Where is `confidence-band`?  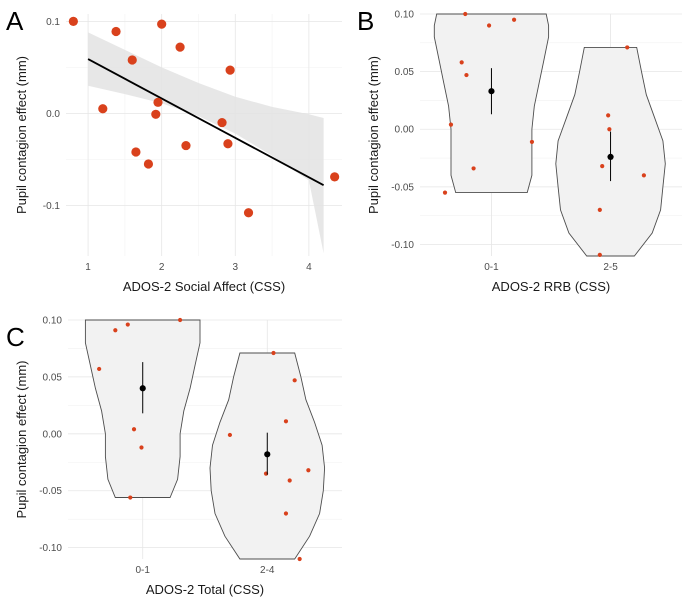
confidence-band is located at coordinates (206, 143).